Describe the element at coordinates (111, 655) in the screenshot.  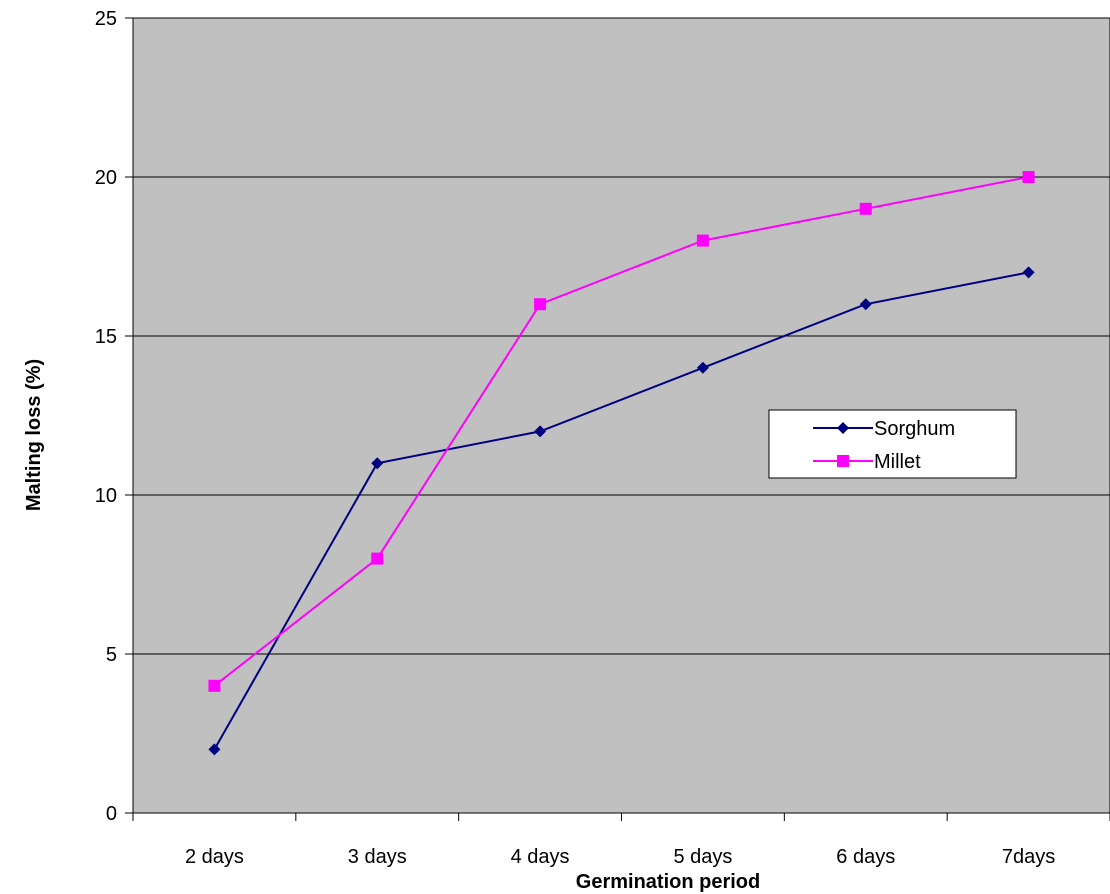
I see `y-tick-label: 5` at that location.